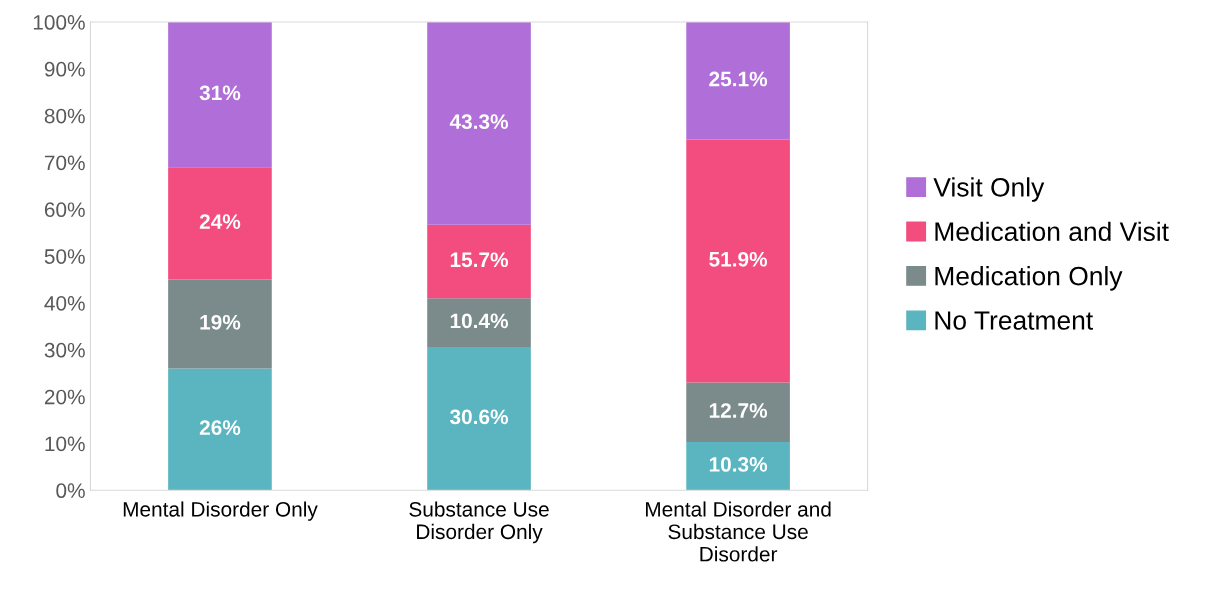 The width and height of the screenshot is (1222, 595). What do you see at coordinates (64, 303) in the screenshot?
I see `y-tick-label: 40%` at bounding box center [64, 303].